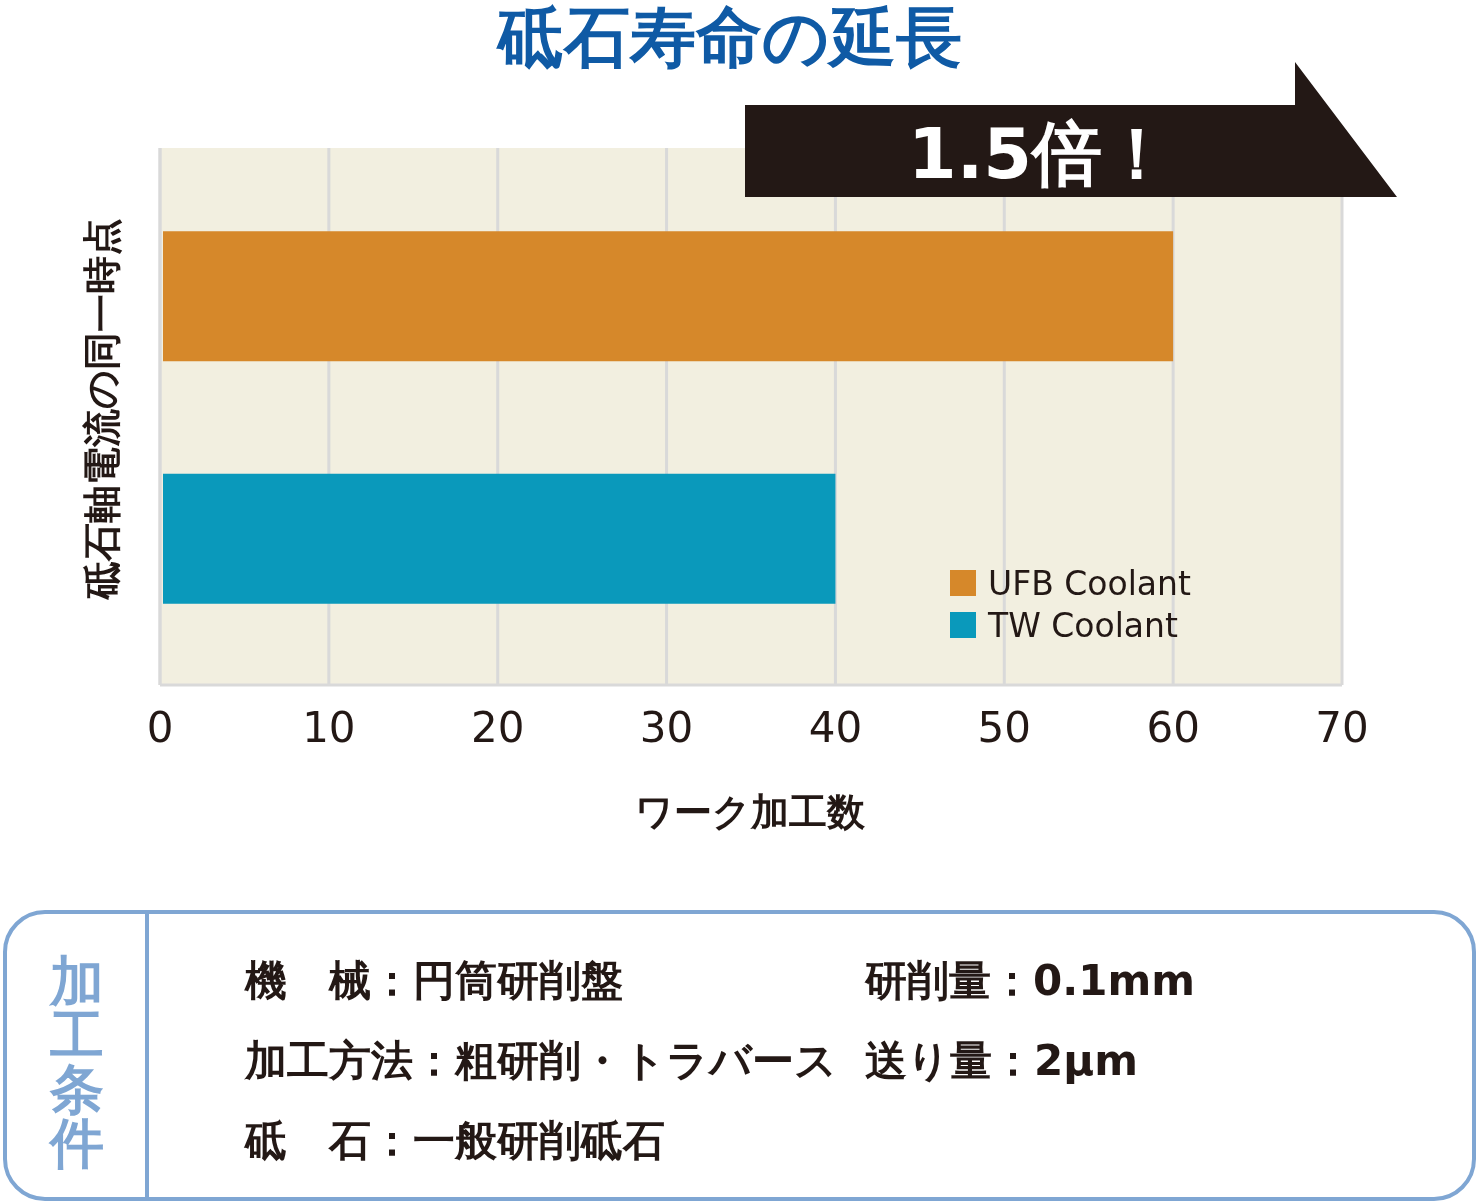 The image size is (1479, 1204). Describe the element at coordinates (1089, 583) in the screenshot. I see `legend-label: UFB Coolant` at that location.